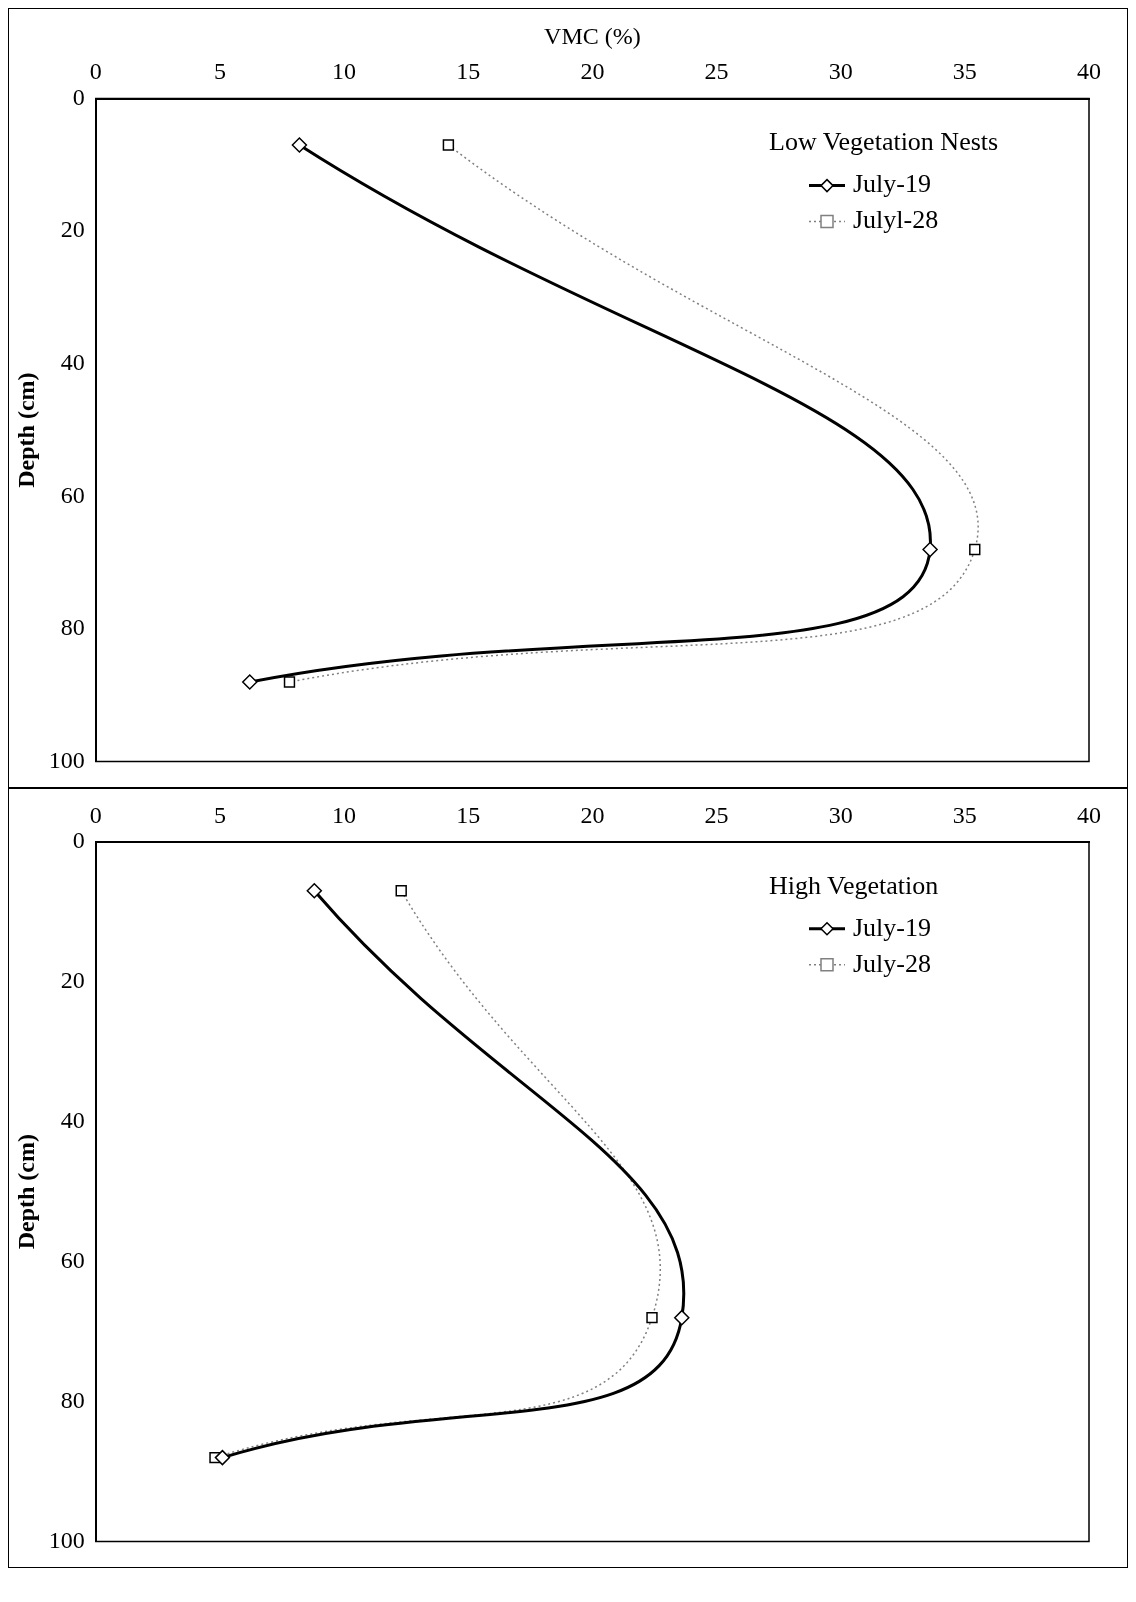  What do you see at coordinates (854, 885) in the screenshot?
I see `legend-title: High Vegetation` at bounding box center [854, 885].